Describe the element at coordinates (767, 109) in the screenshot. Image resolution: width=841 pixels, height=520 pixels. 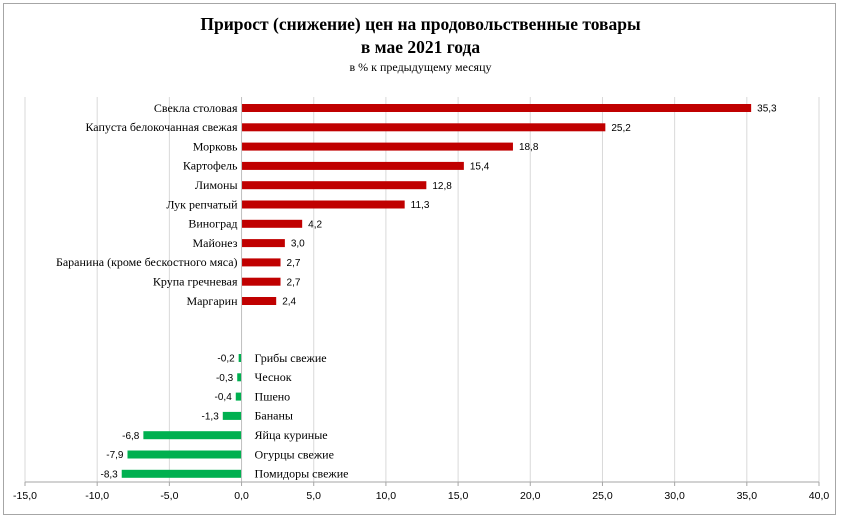
I see `data-label: 35,3` at that location.